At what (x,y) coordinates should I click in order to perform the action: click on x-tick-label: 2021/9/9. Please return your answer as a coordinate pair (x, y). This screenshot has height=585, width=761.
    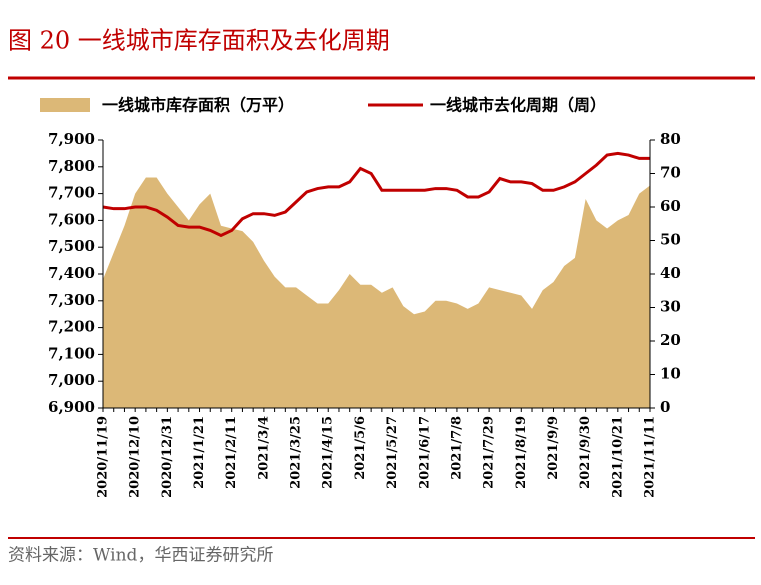
    Looking at the image, I should click on (553, 448).